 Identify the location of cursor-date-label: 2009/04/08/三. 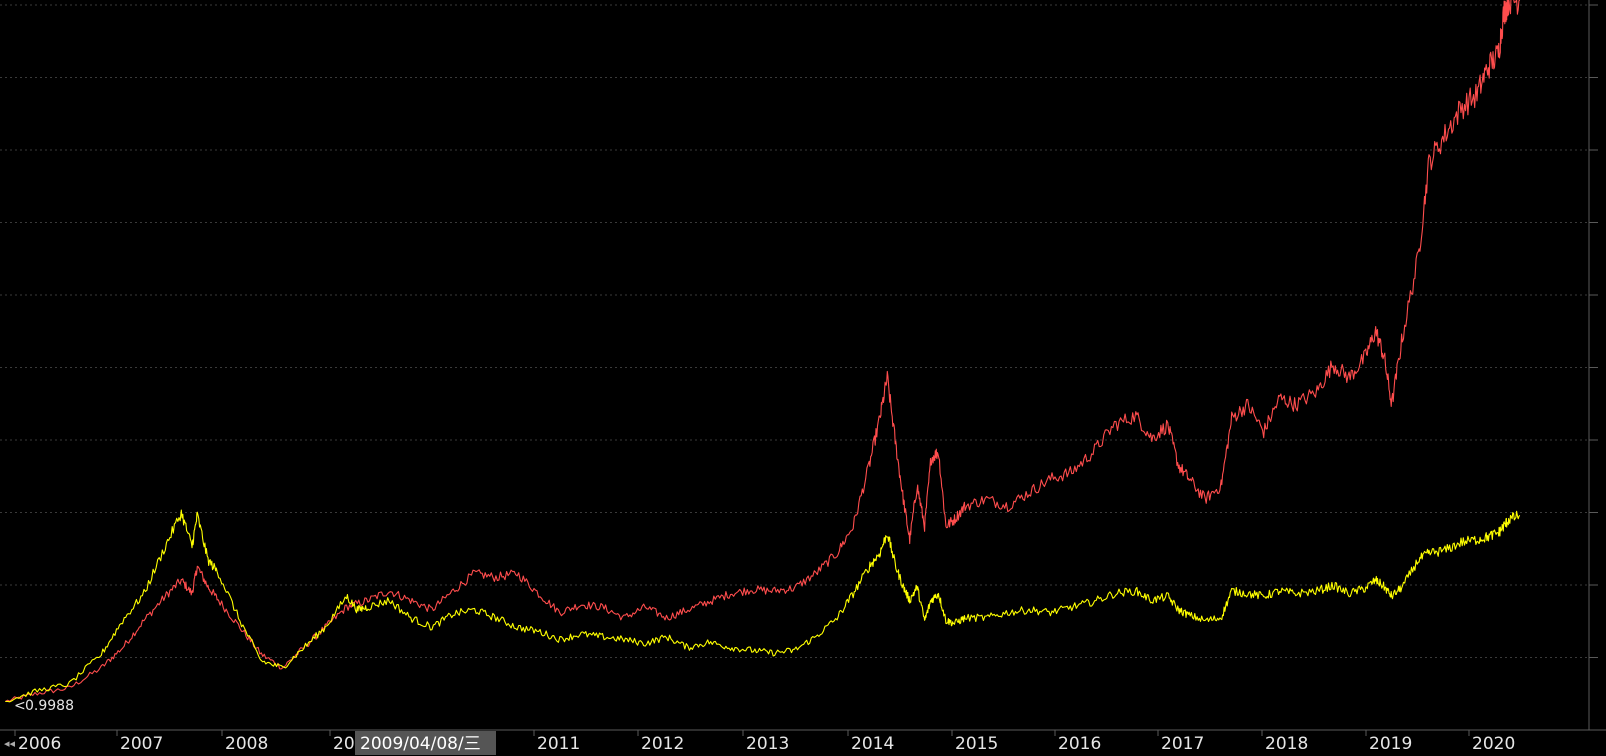
(425, 743).